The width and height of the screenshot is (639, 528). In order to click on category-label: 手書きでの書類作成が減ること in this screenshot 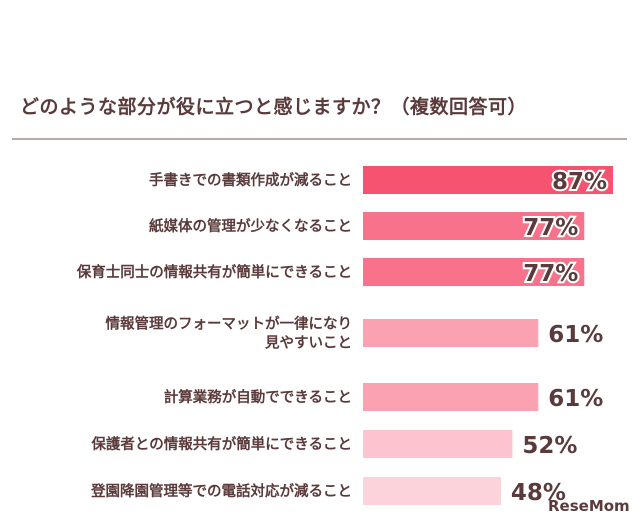, I will do `click(250, 180)`.